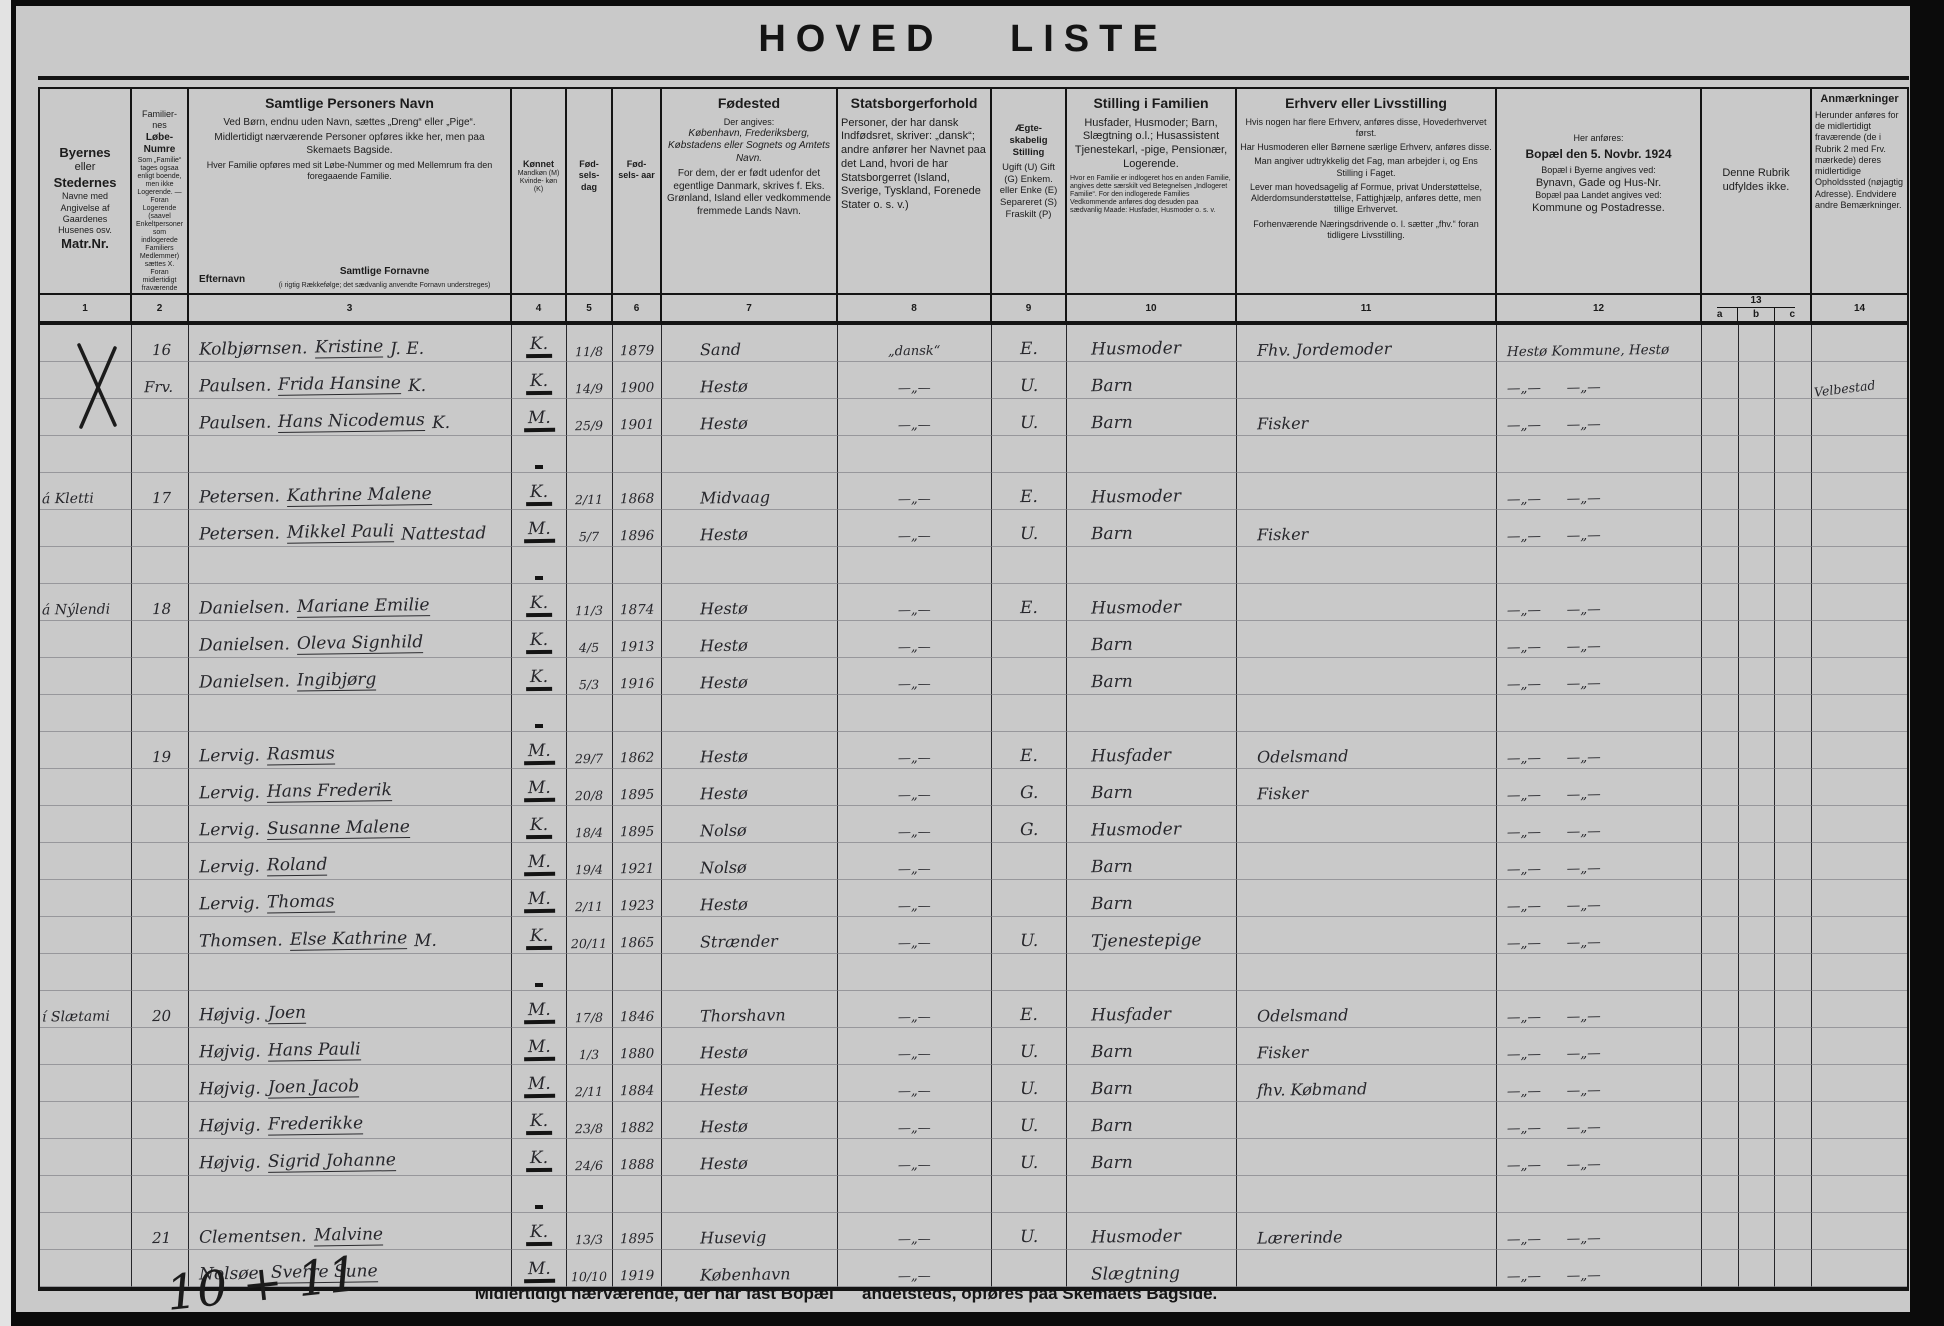  Describe the element at coordinates (539, 191) in the screenshot. I see `col-sex-header: Kønnet Mandkøn (M) Kvinde- køn (K)` at that location.